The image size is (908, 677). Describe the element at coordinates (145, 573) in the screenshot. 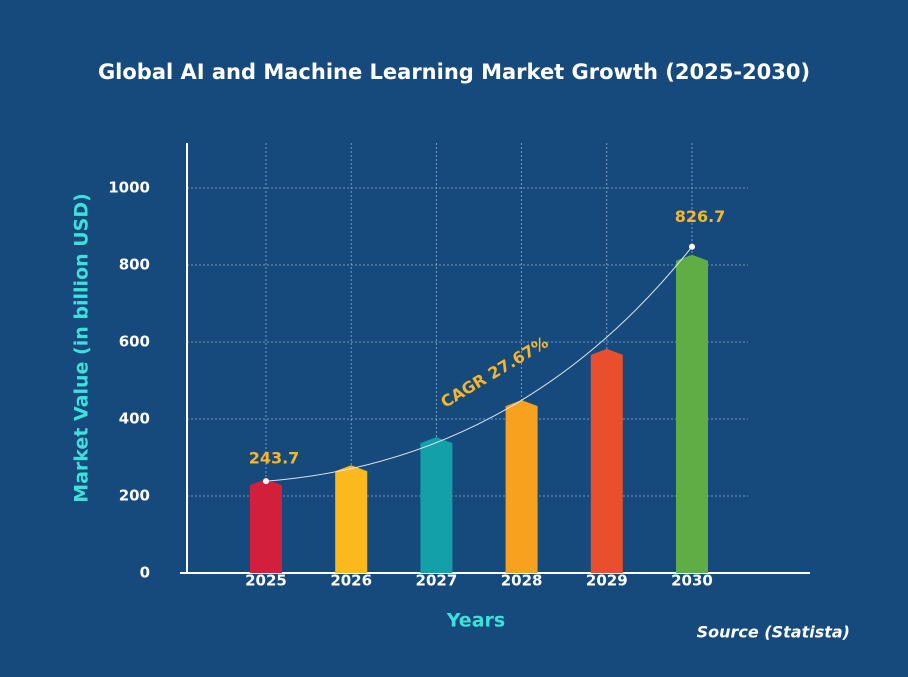

I see `y-tick-label: 0` at that location.